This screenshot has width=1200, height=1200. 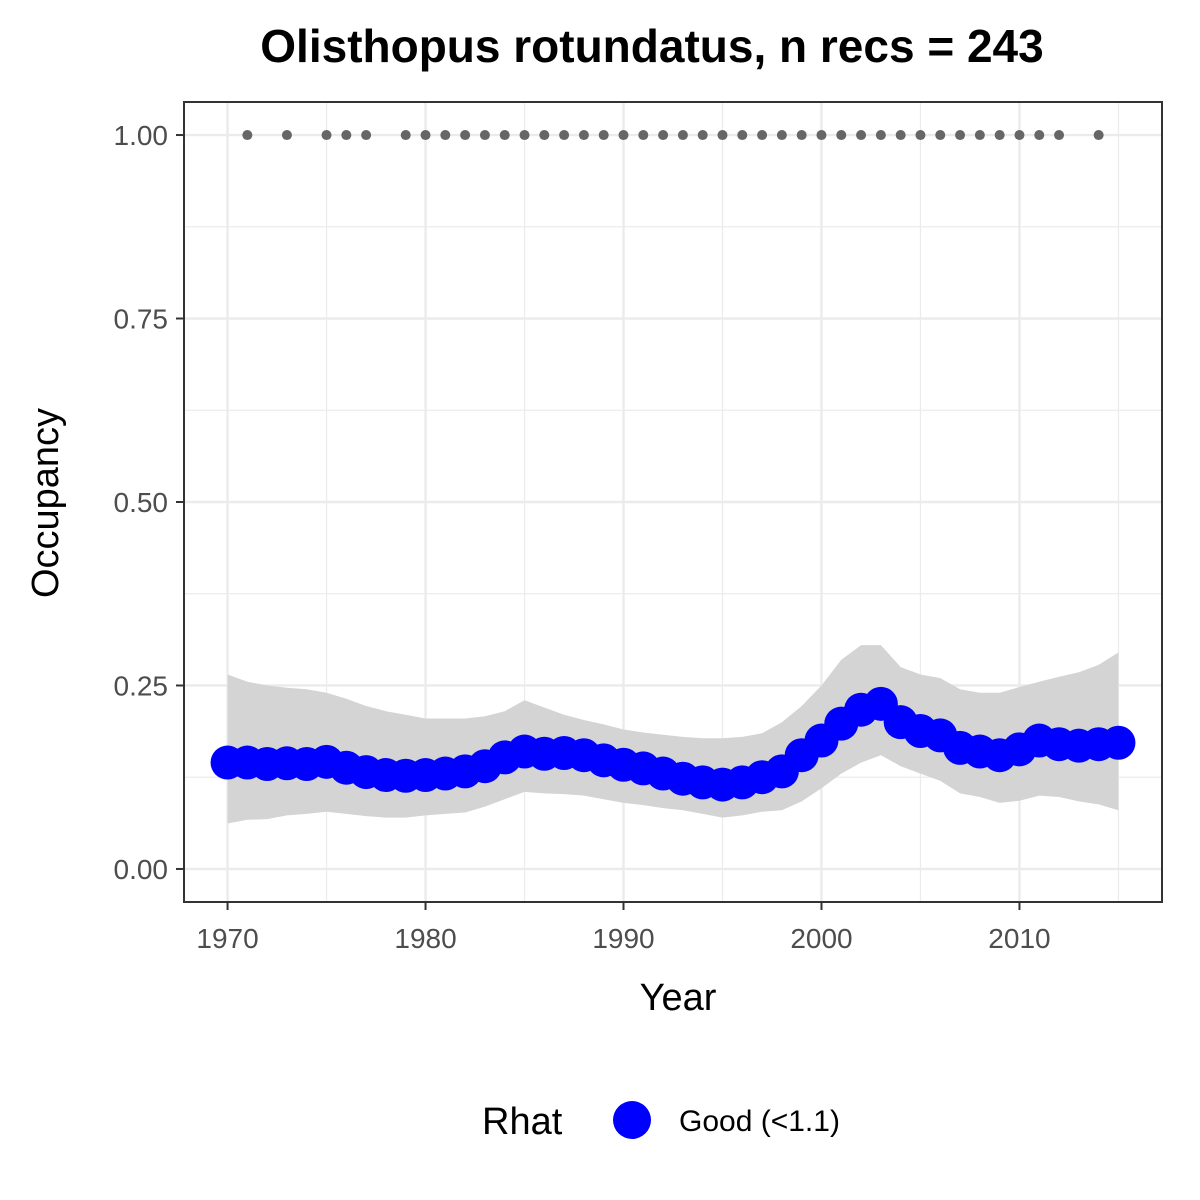 What do you see at coordinates (522, 1122) in the screenshot?
I see `legend-title: Rhat` at bounding box center [522, 1122].